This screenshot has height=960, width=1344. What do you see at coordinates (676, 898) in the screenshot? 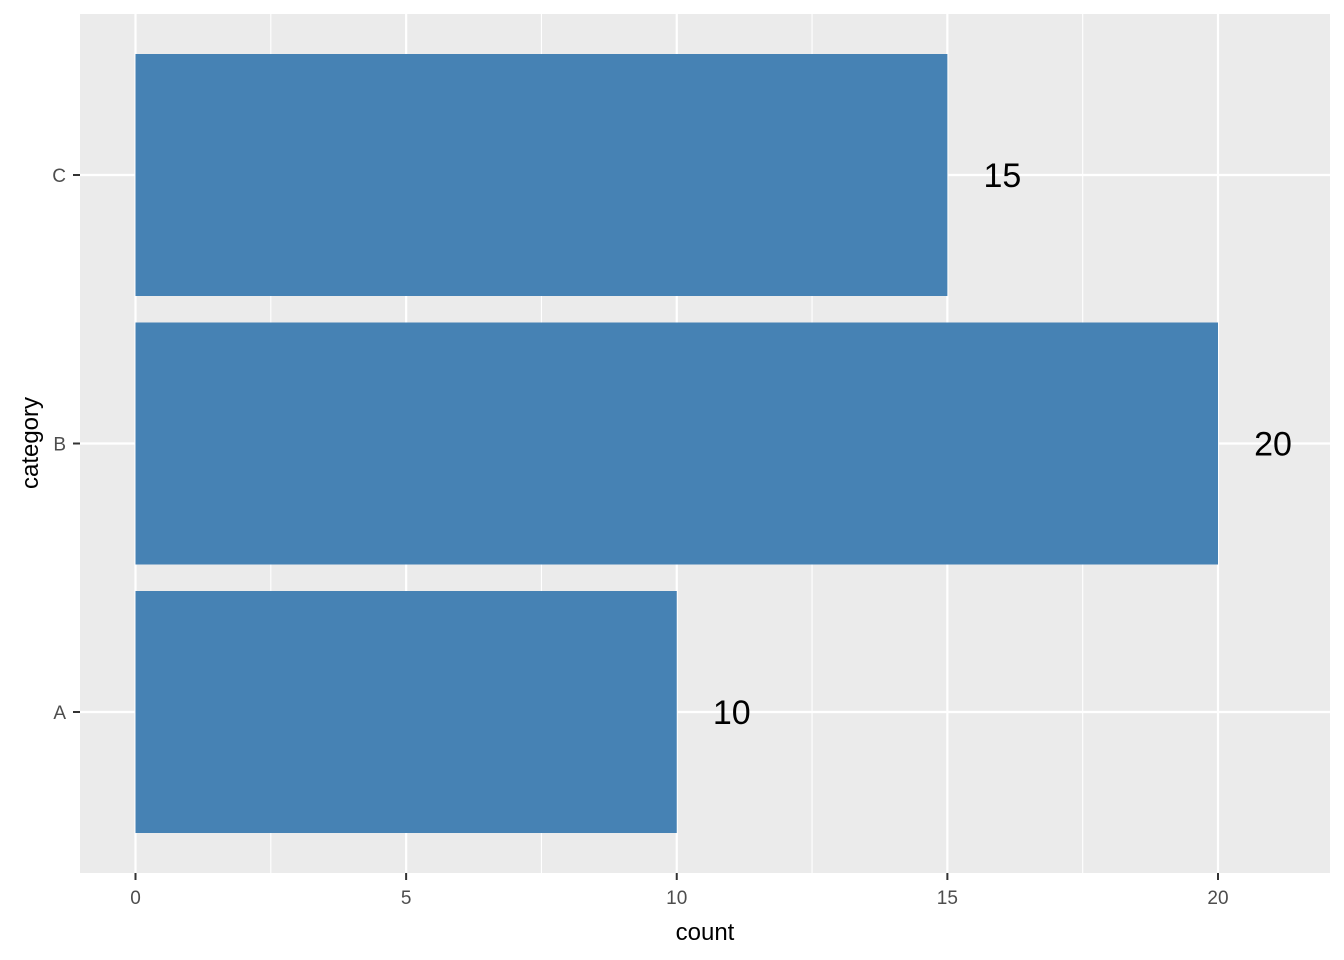
I see `x-tick-label: 10` at bounding box center [676, 898].